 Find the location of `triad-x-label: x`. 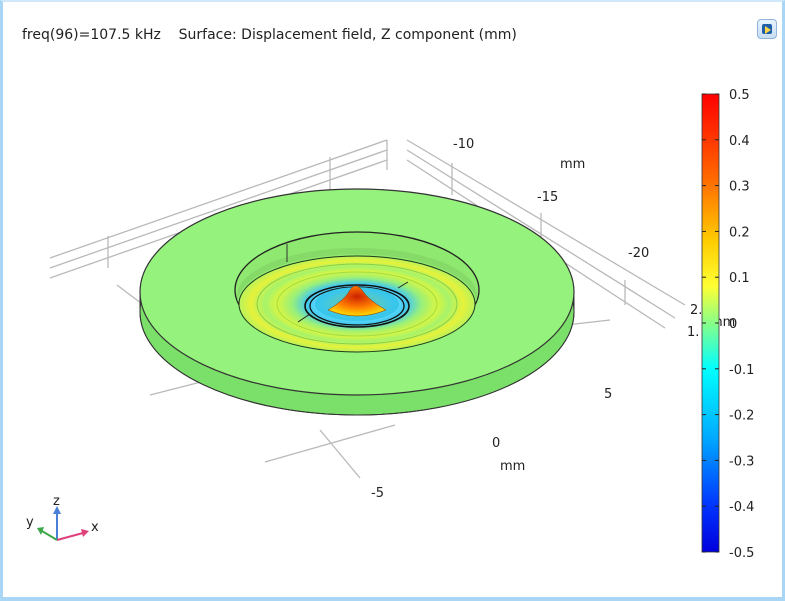

triad-x-label: x is located at coordinates (95, 527).